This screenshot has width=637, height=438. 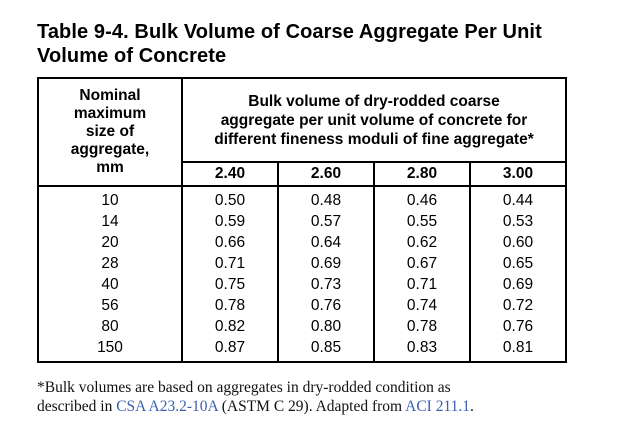 I want to click on footnote-text: (ASTM C 29). Adapted from, so click(x=311, y=406).